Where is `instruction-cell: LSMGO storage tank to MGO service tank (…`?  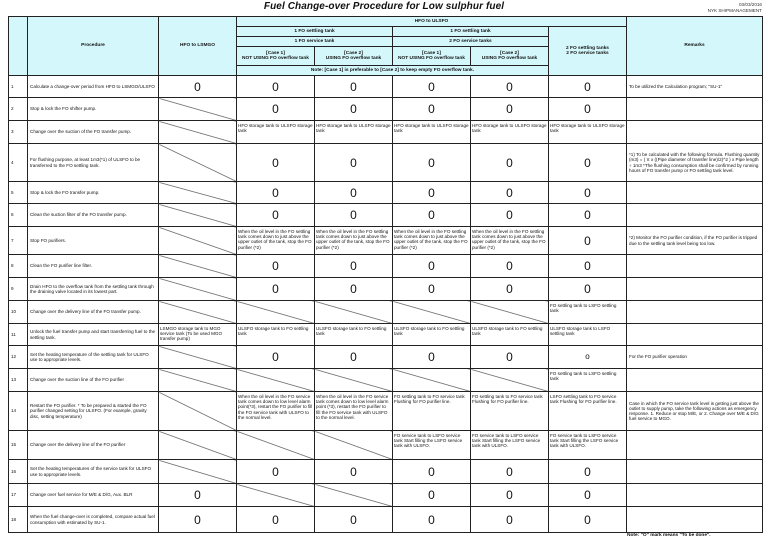 instruction-cell: LSMGO storage tank to MGO service tank (… is located at coordinates (197, 334).